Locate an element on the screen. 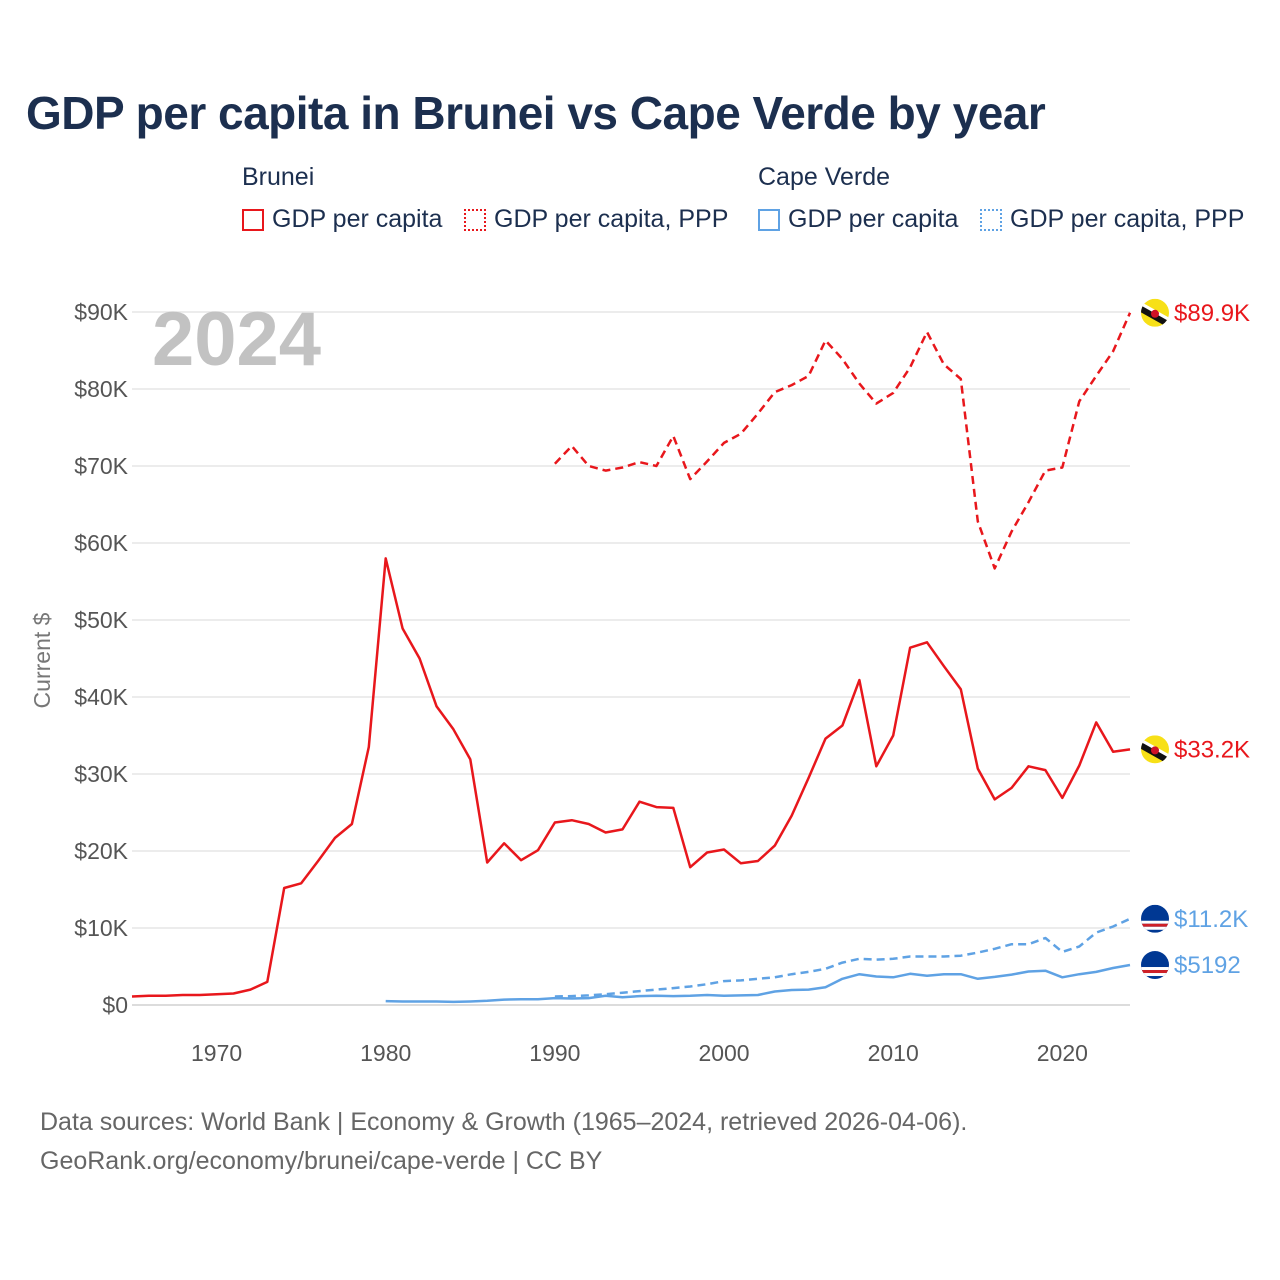 The height and width of the screenshot is (1280, 1280). y-tick-label: $80K is located at coordinates (101, 389).